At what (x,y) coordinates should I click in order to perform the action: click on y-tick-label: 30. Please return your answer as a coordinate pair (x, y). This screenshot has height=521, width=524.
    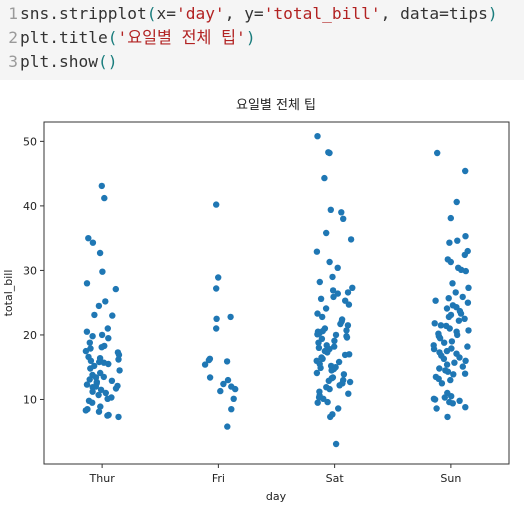
    Looking at the image, I should click on (30, 270).